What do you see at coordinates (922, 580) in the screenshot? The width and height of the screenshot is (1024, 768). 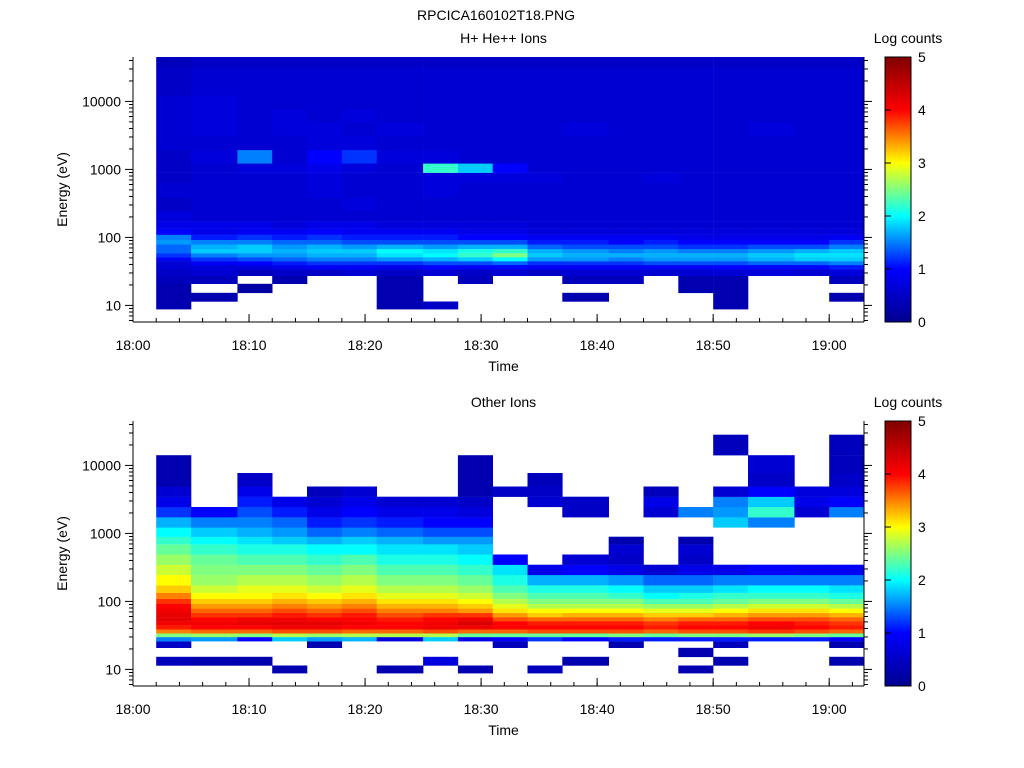 I see `colorbar-tick-label: 2` at bounding box center [922, 580].